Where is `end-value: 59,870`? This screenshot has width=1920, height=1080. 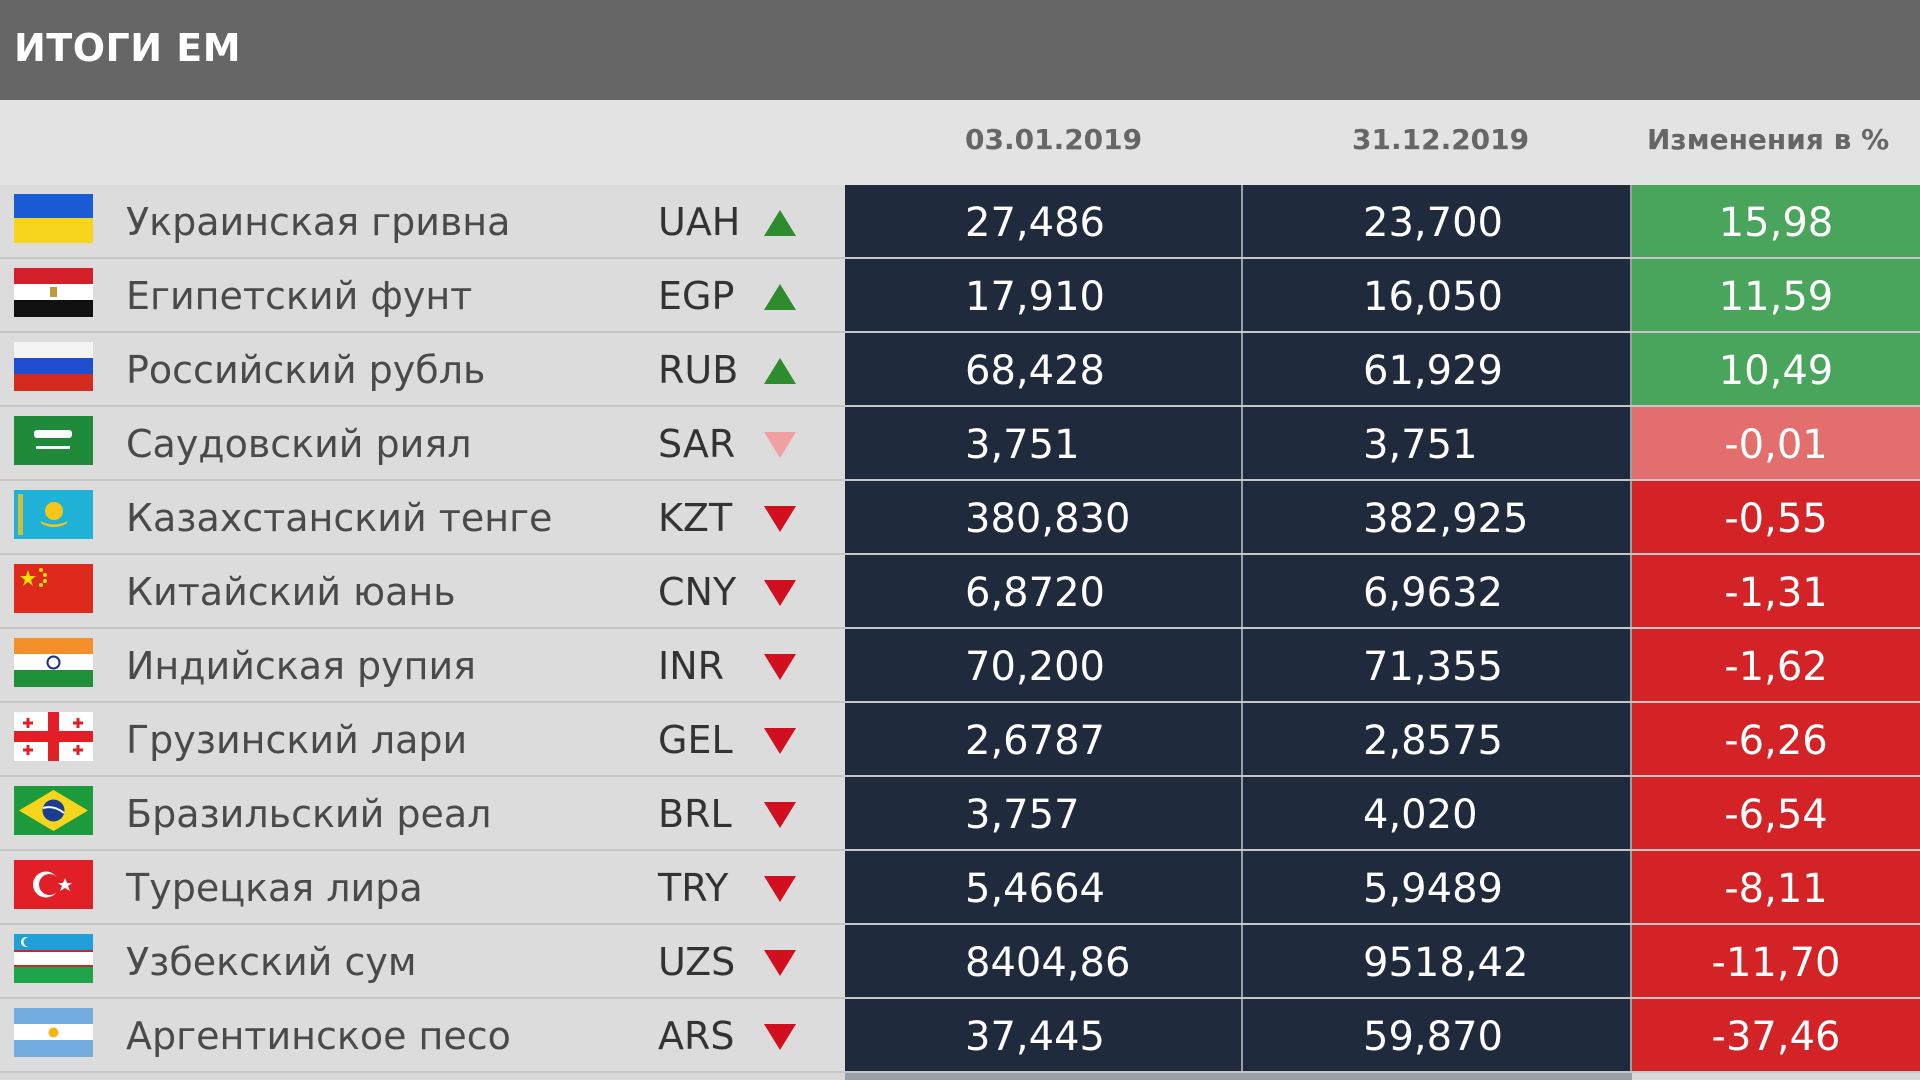
end-value: 59,870 is located at coordinates (1433, 1037).